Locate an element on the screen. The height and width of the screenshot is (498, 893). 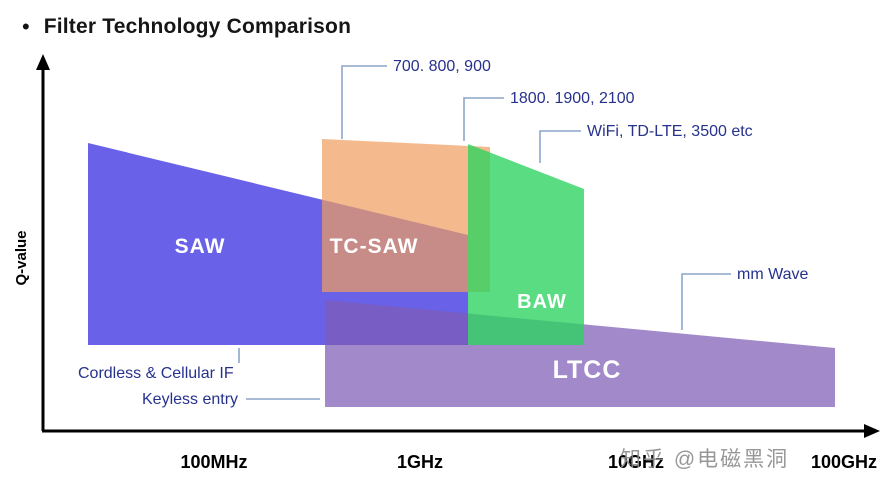
region-label-saw: SAW is located at coordinates (200, 246).